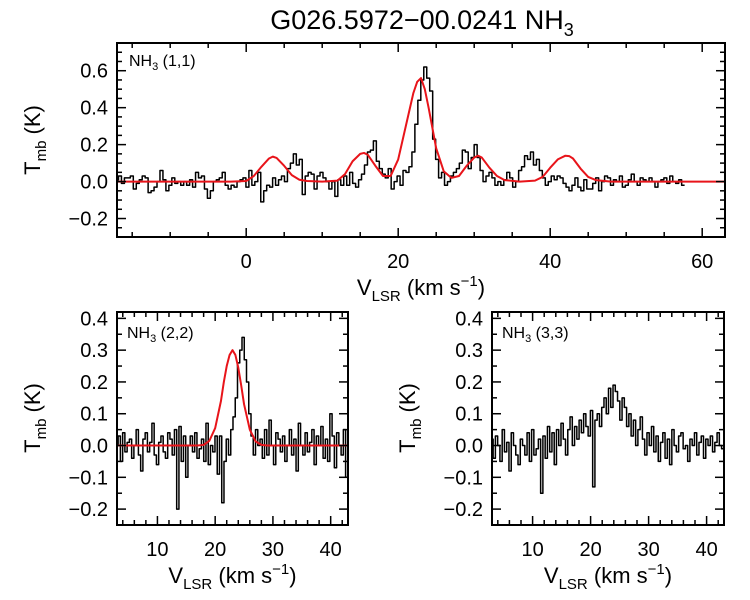  What do you see at coordinates (469, 447) in the screenshot?
I see `nh3-33-y-tick-label: 0.0` at bounding box center [469, 447].